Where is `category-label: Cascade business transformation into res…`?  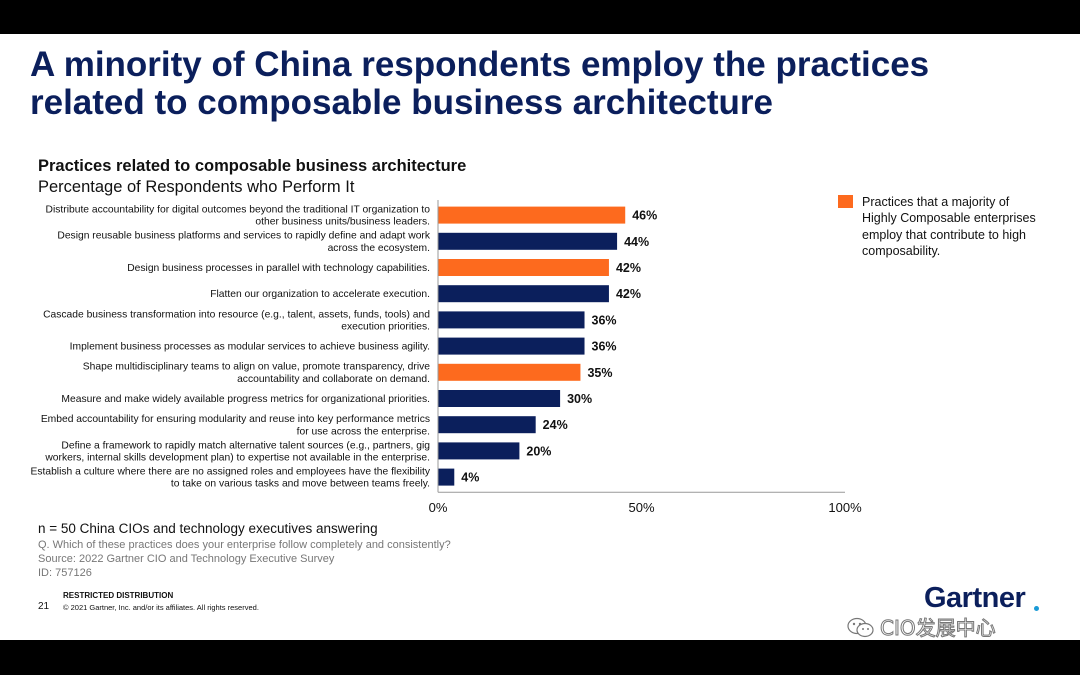 category-label: Cascade business transformation into res… is located at coordinates (236, 320).